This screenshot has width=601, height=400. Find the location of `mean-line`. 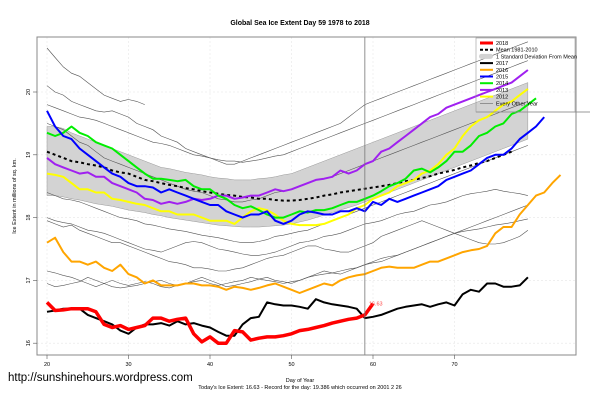

mean-line is located at coordinates (279, 176).